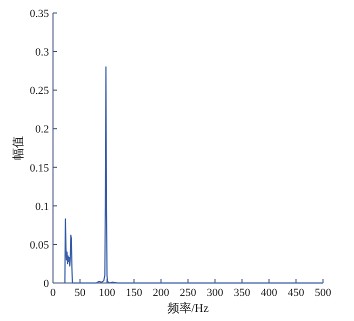 Image resolution: width=354 pixels, height=321 pixels. Describe the element at coordinates (40, 14) in the screenshot. I see `y-tick-label: 0.35` at that location.